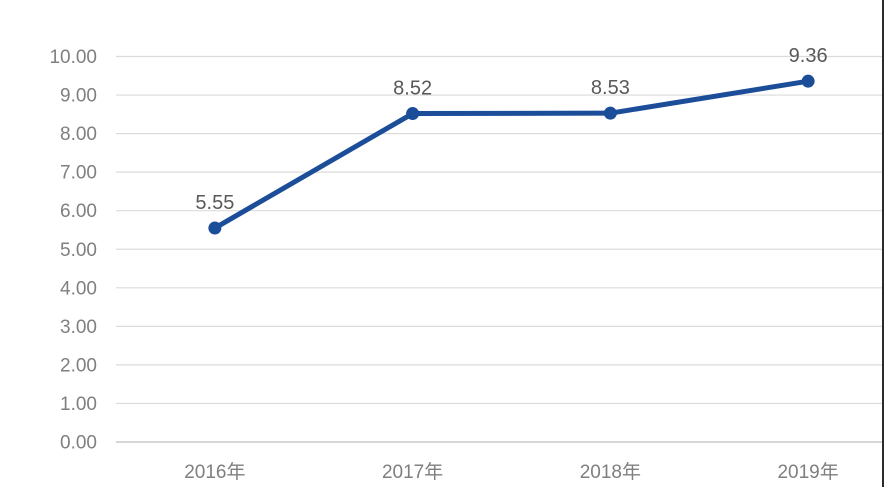  Describe the element at coordinates (214, 472) in the screenshot. I see `x-axis-label: 2016年` at that location.